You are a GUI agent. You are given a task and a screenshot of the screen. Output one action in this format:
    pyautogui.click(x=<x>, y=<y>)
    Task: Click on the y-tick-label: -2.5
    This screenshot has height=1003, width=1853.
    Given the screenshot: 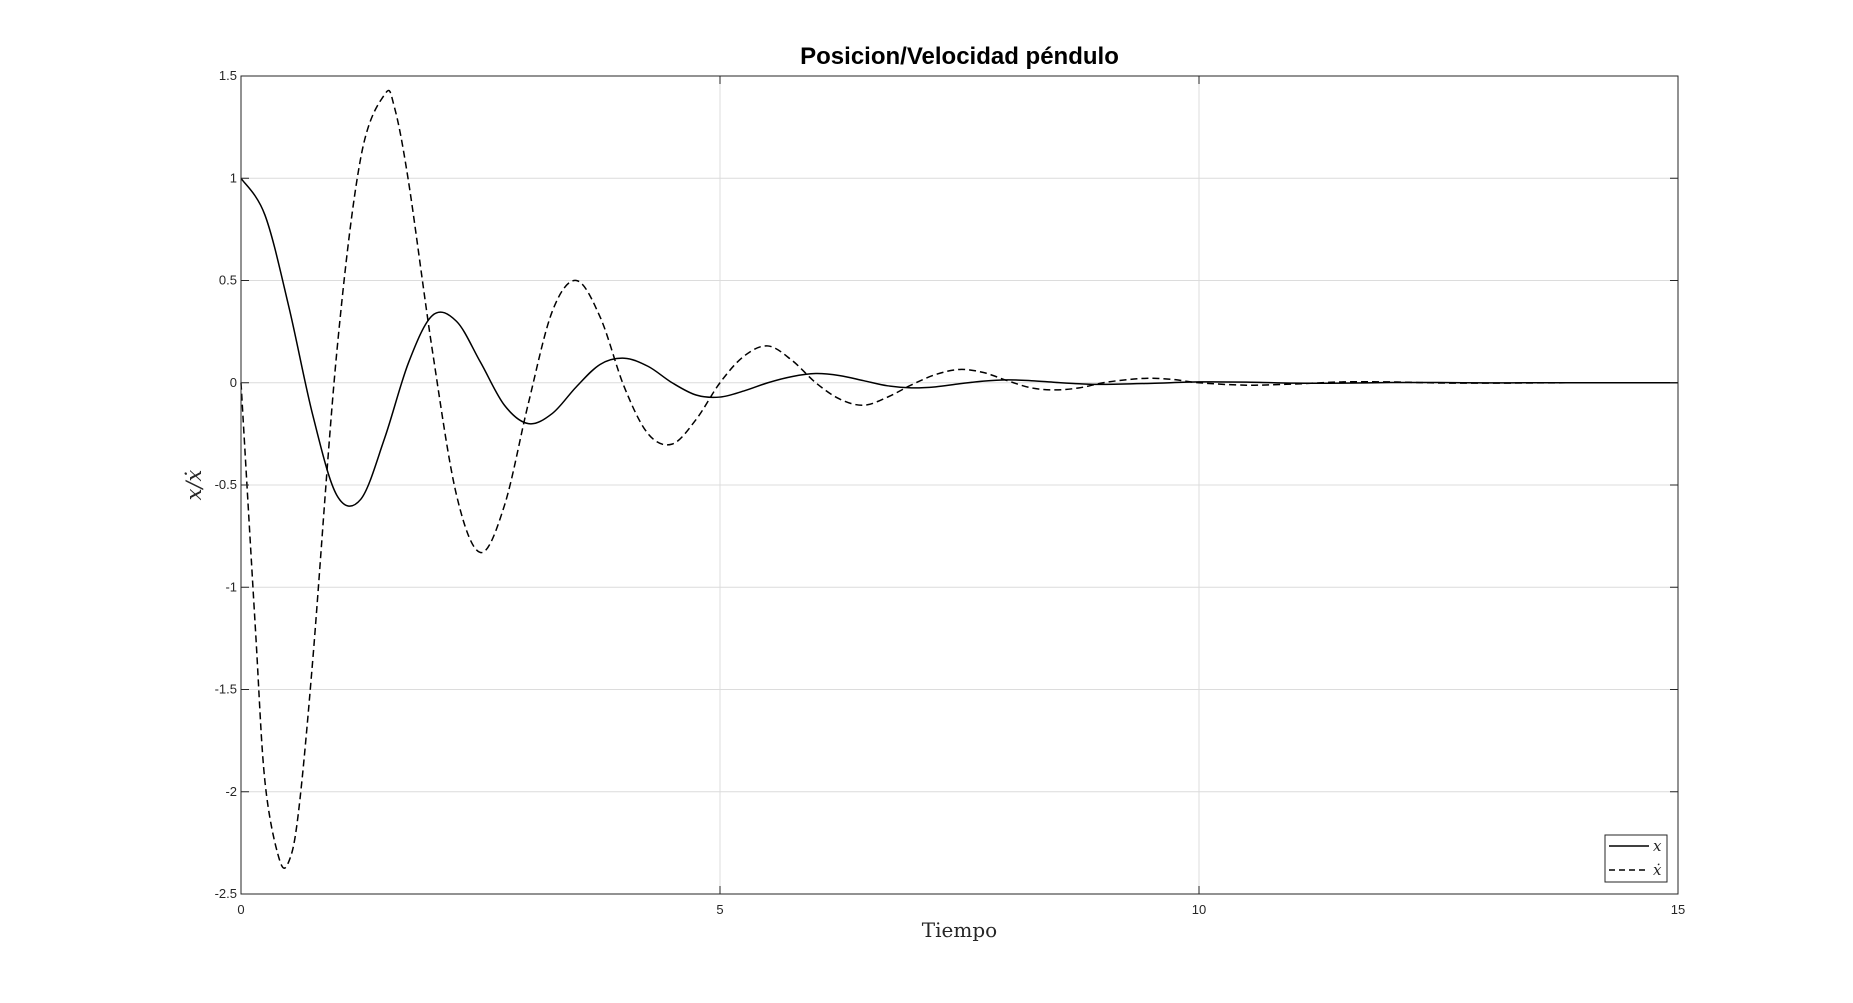 What is the action you would take?
    pyautogui.click(x=226, y=893)
    